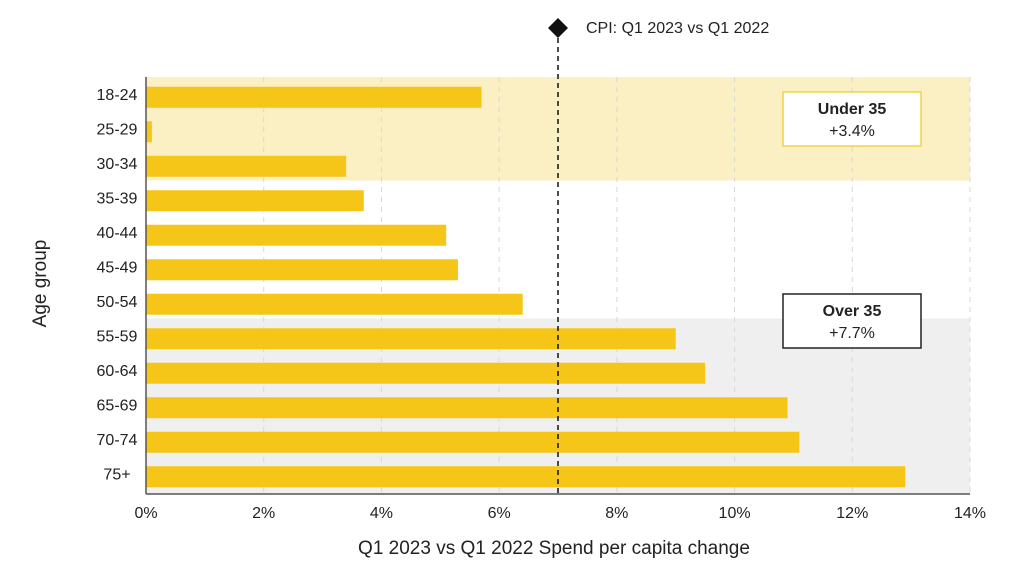 The image size is (1012, 574). I want to click on x-tick-label: 6%, so click(499, 513).